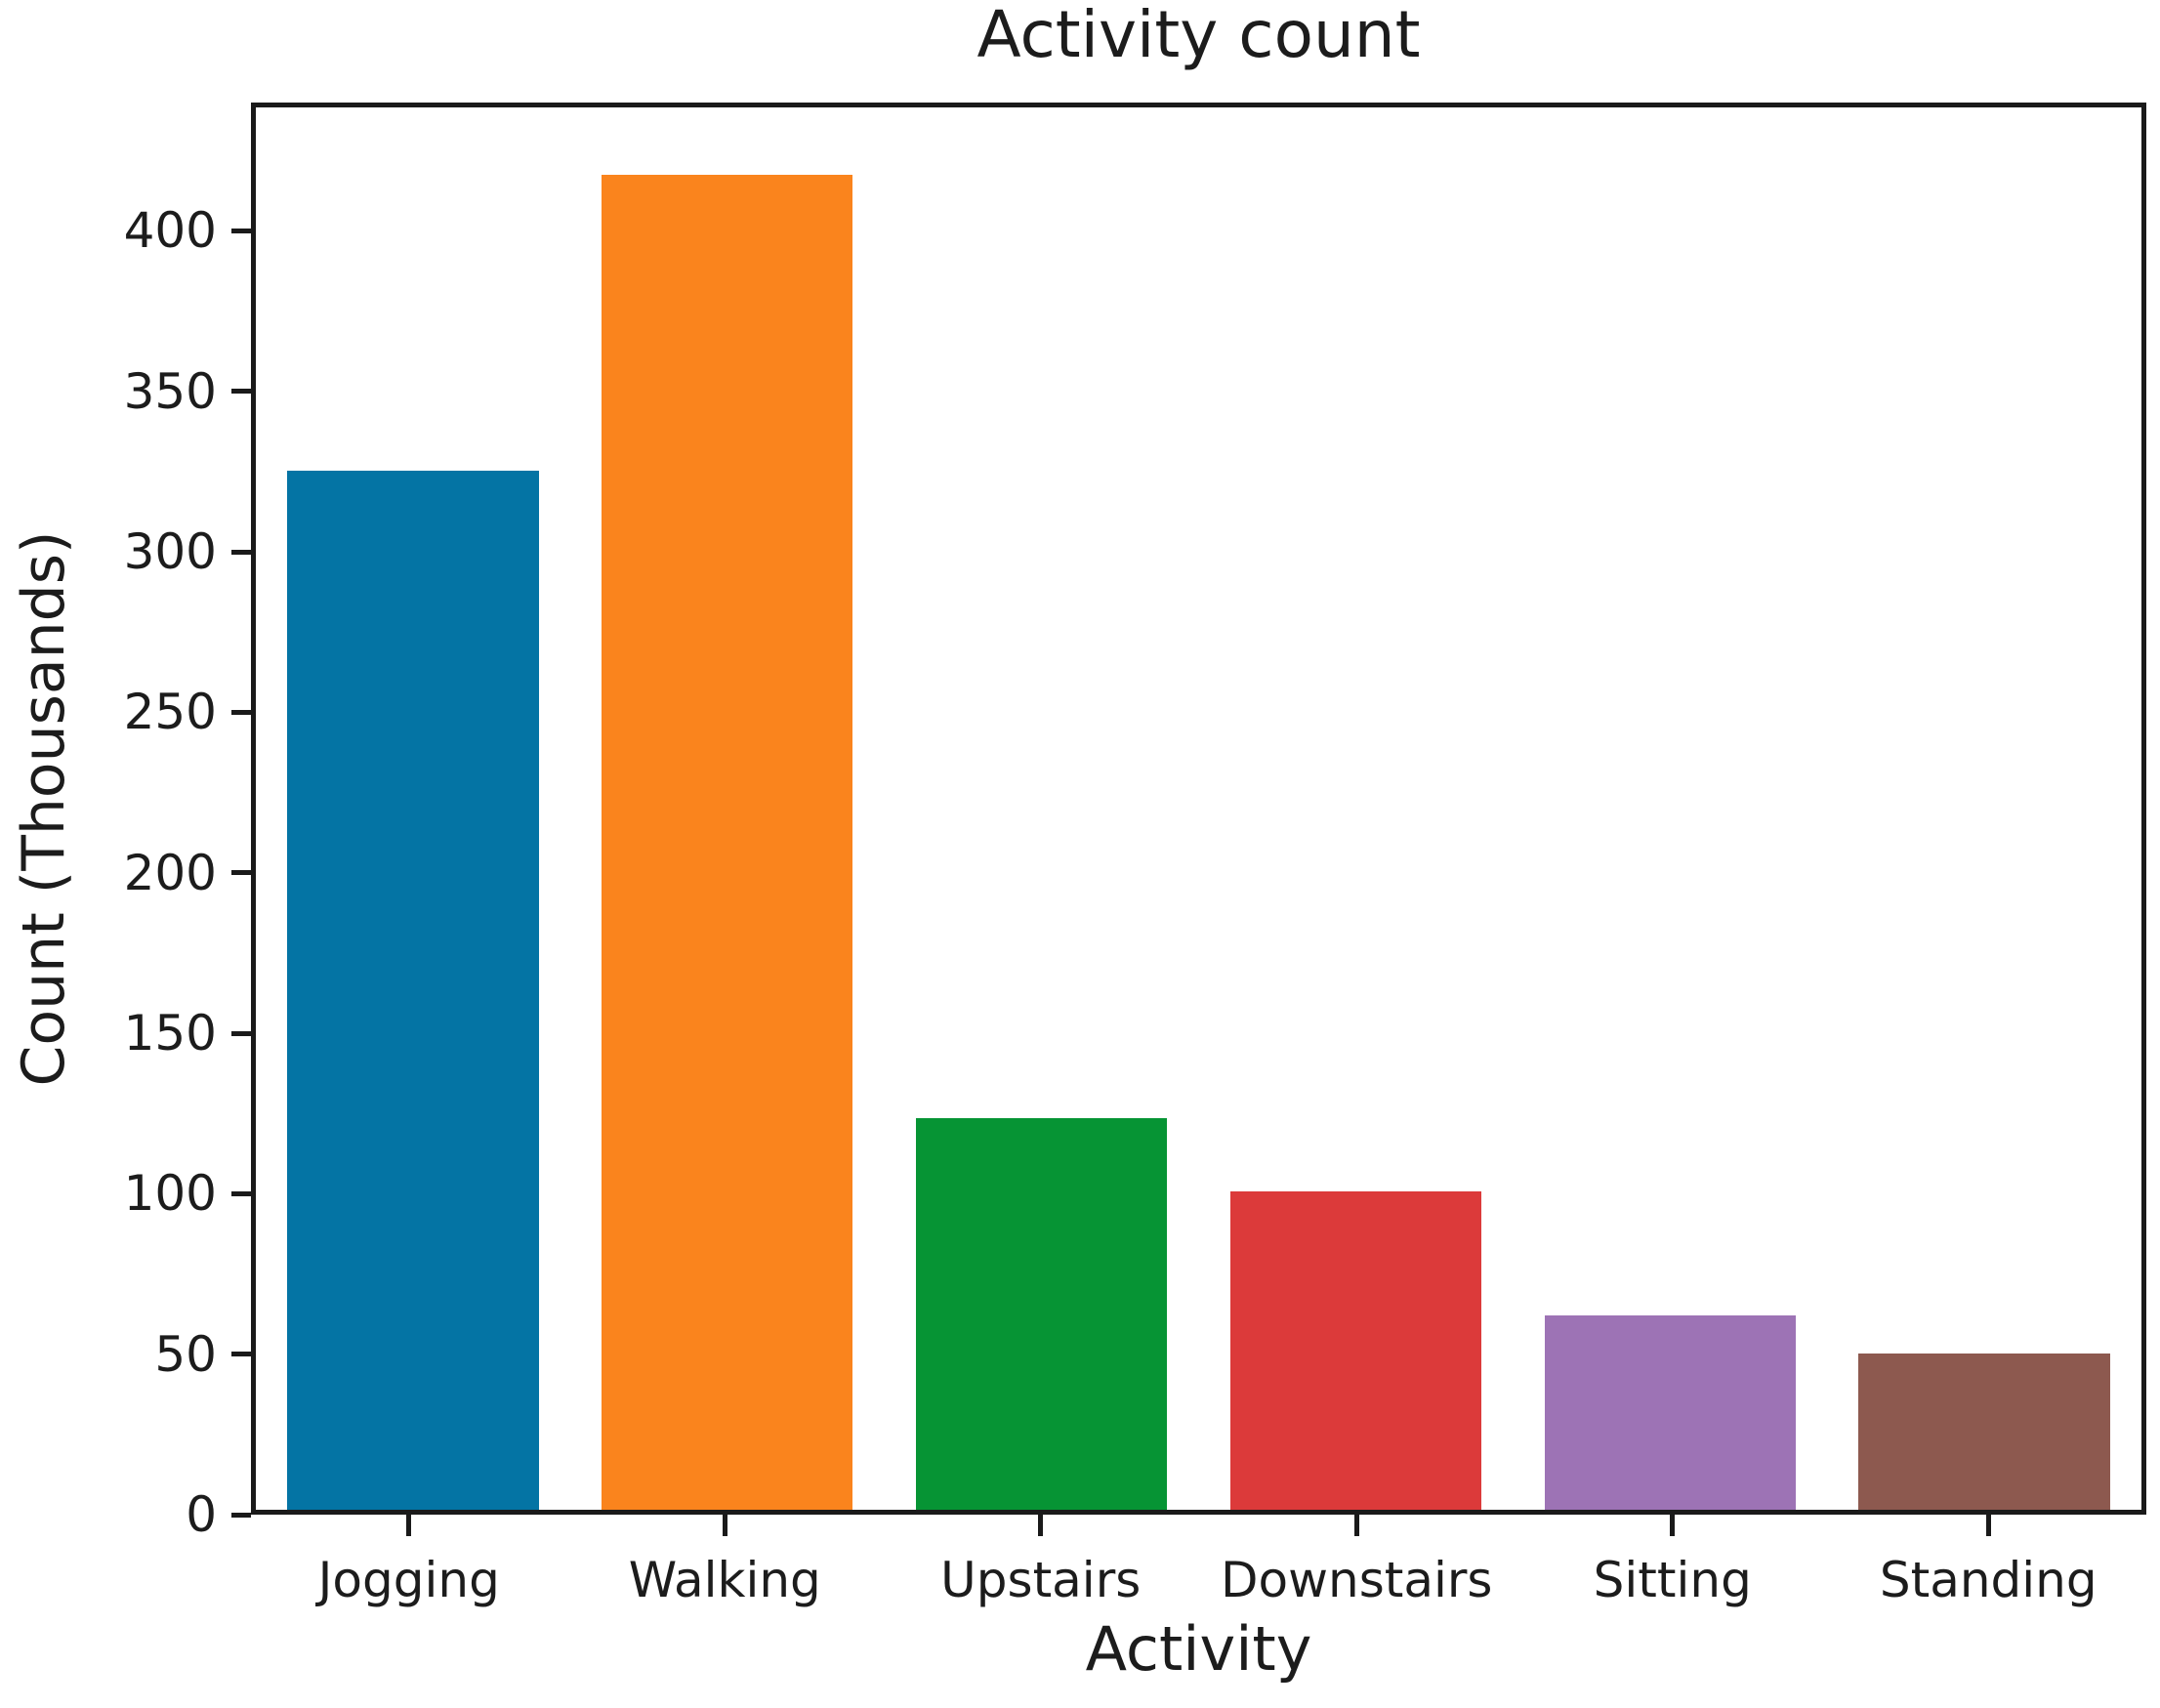 This screenshot has height=1708, width=2160. What do you see at coordinates (170, 231) in the screenshot?
I see `y-tick-label-400: 400` at bounding box center [170, 231].